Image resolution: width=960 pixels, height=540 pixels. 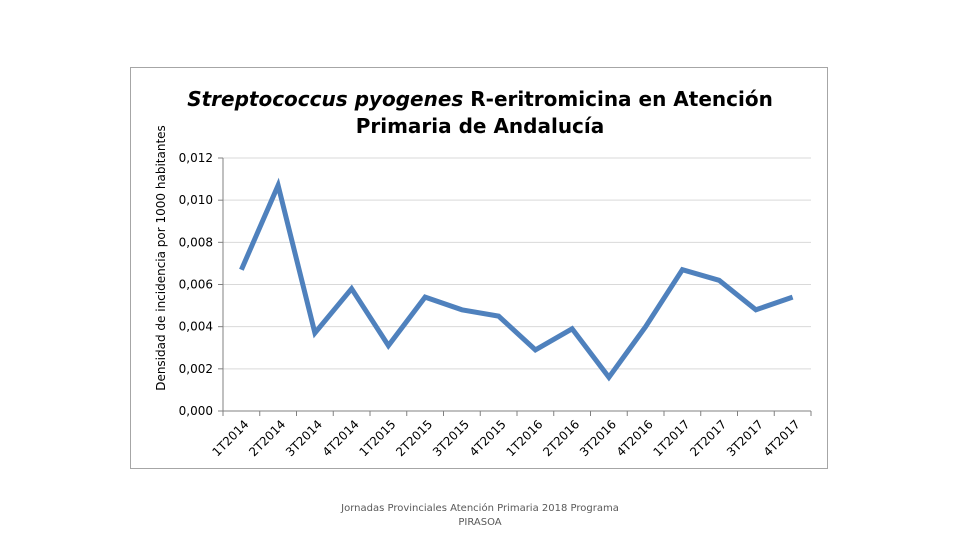 What do you see at coordinates (635, 438) in the screenshot?
I see `x-tick-label: 4T2016` at bounding box center [635, 438].